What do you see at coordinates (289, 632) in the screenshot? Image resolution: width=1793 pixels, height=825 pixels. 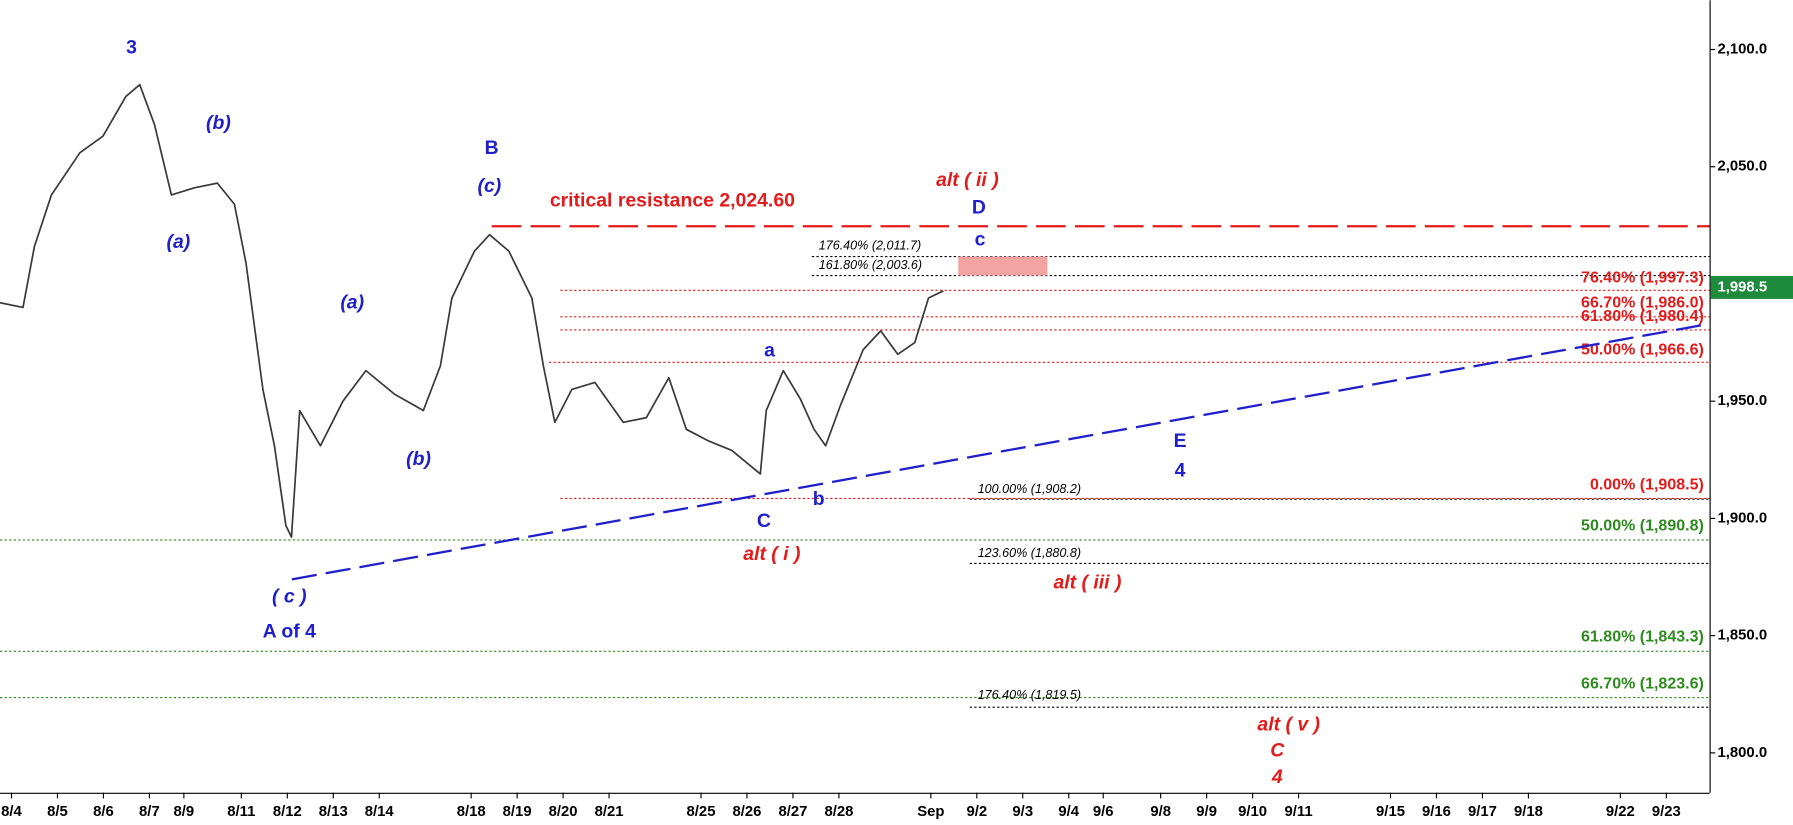 I see `wave-label: A of 4` at bounding box center [289, 632].